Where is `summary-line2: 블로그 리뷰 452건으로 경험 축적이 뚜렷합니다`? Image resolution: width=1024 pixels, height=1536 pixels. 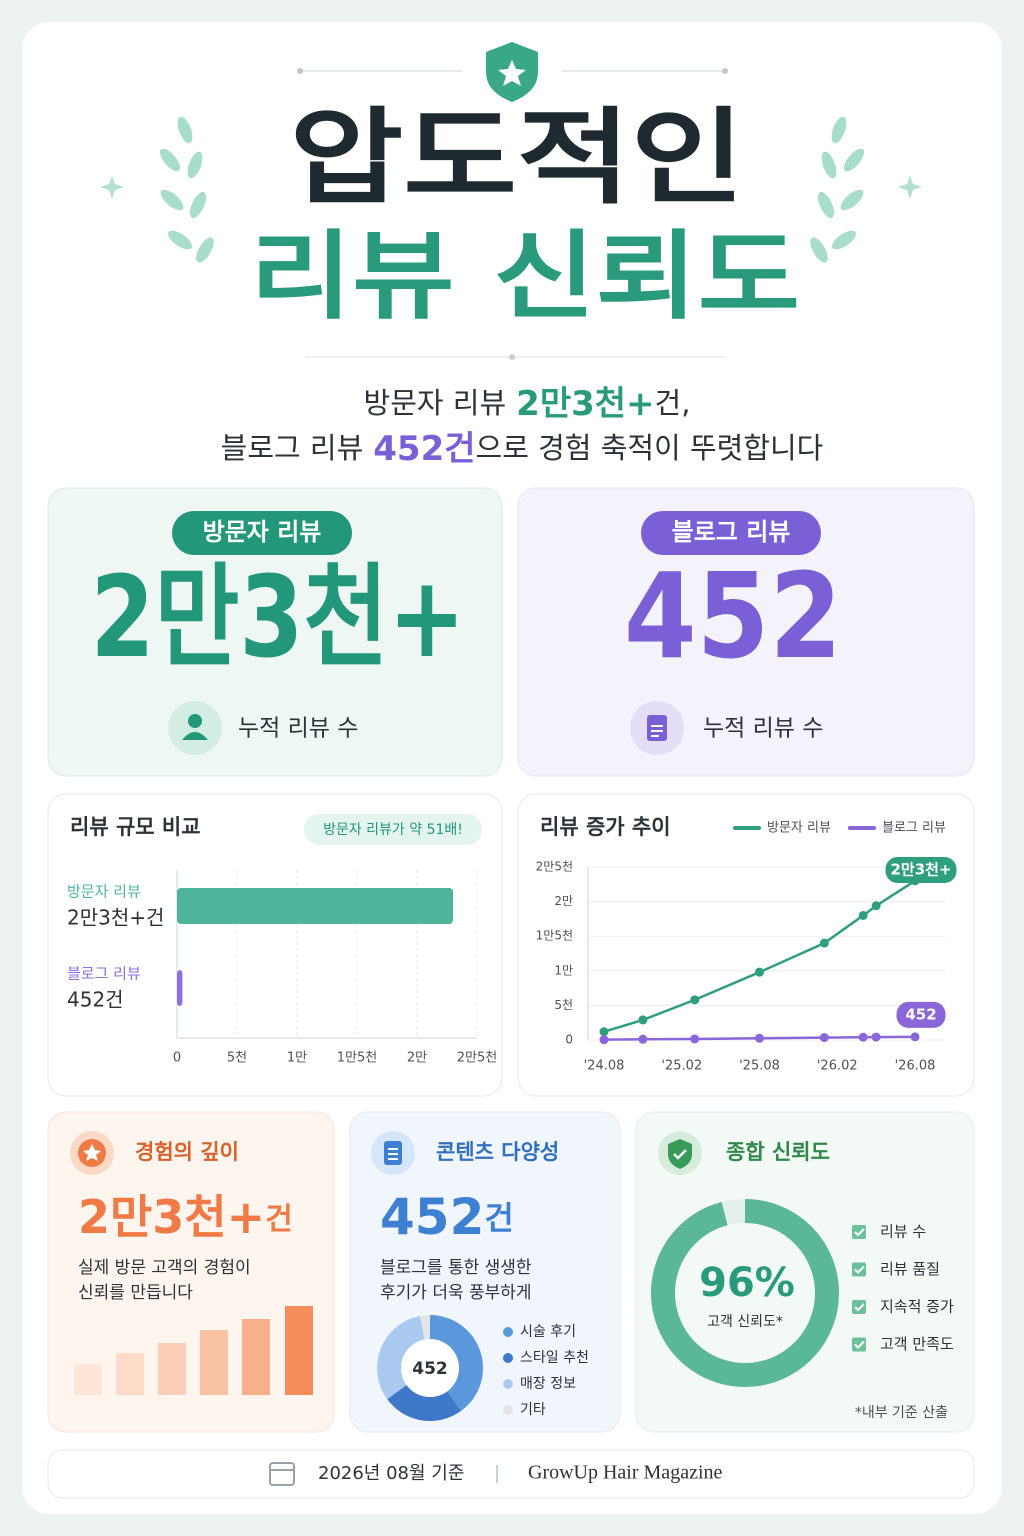
summary-line2: 블로그 리뷰 452건으로 경험 축적이 뚜렷합니다 is located at coordinates (522, 449).